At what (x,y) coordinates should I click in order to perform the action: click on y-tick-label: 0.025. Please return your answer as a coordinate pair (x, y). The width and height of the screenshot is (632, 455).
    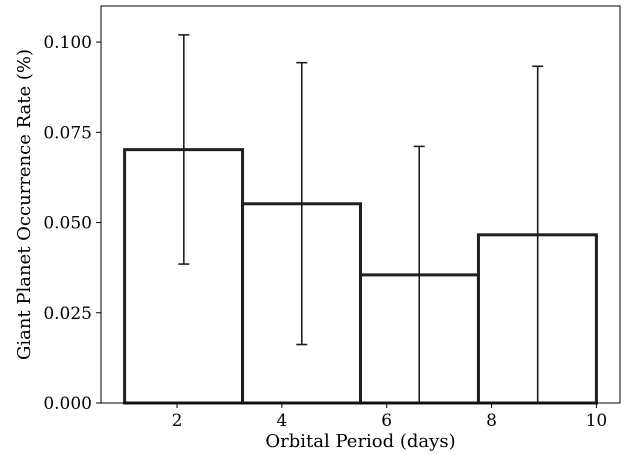
    Looking at the image, I should click on (67, 314).